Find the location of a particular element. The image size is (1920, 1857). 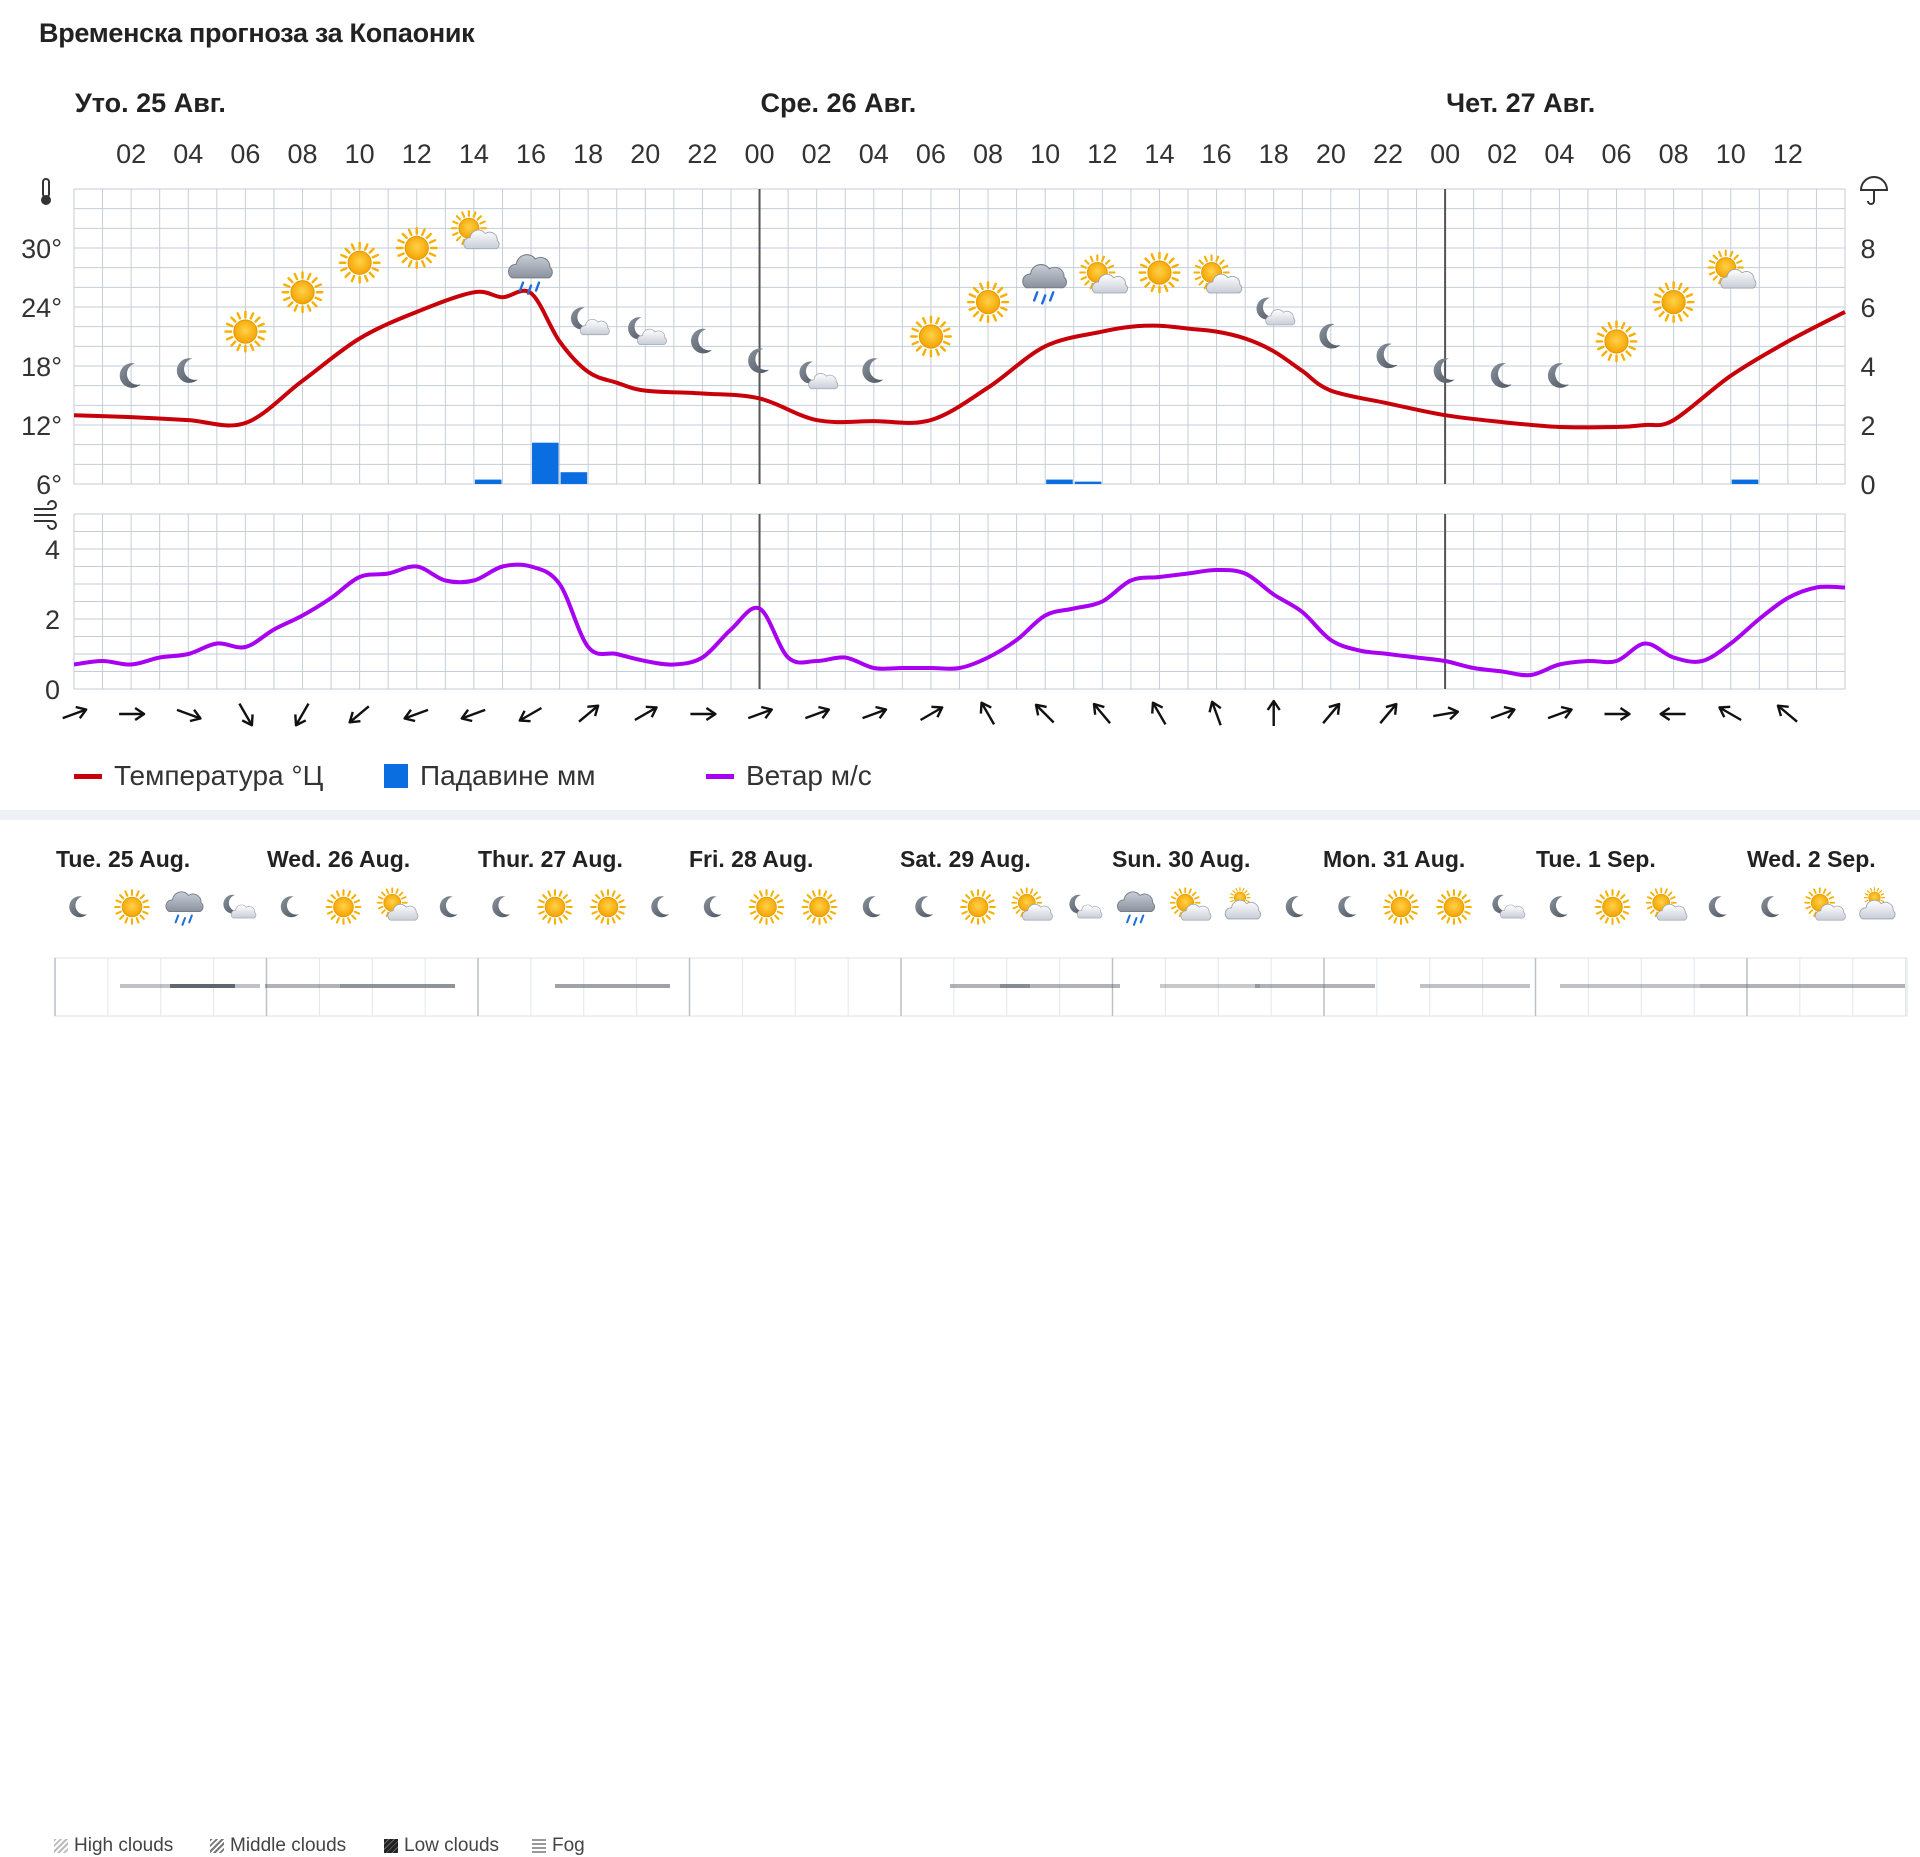

umbrella-canopy is located at coordinates (1874, 183).